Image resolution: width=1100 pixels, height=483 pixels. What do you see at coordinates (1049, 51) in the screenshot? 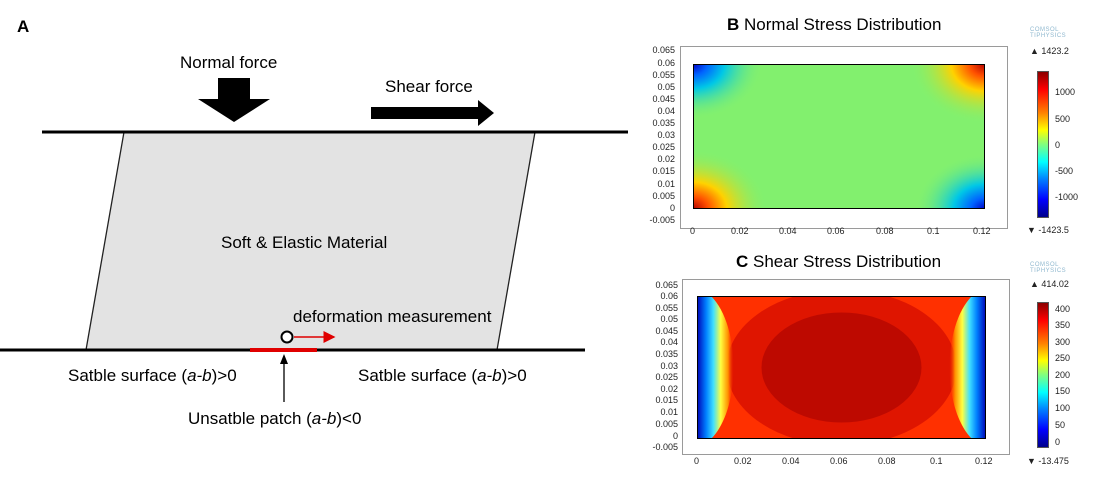
I see `normal-stress-max-label: ▲ 1423.2` at bounding box center [1049, 51].